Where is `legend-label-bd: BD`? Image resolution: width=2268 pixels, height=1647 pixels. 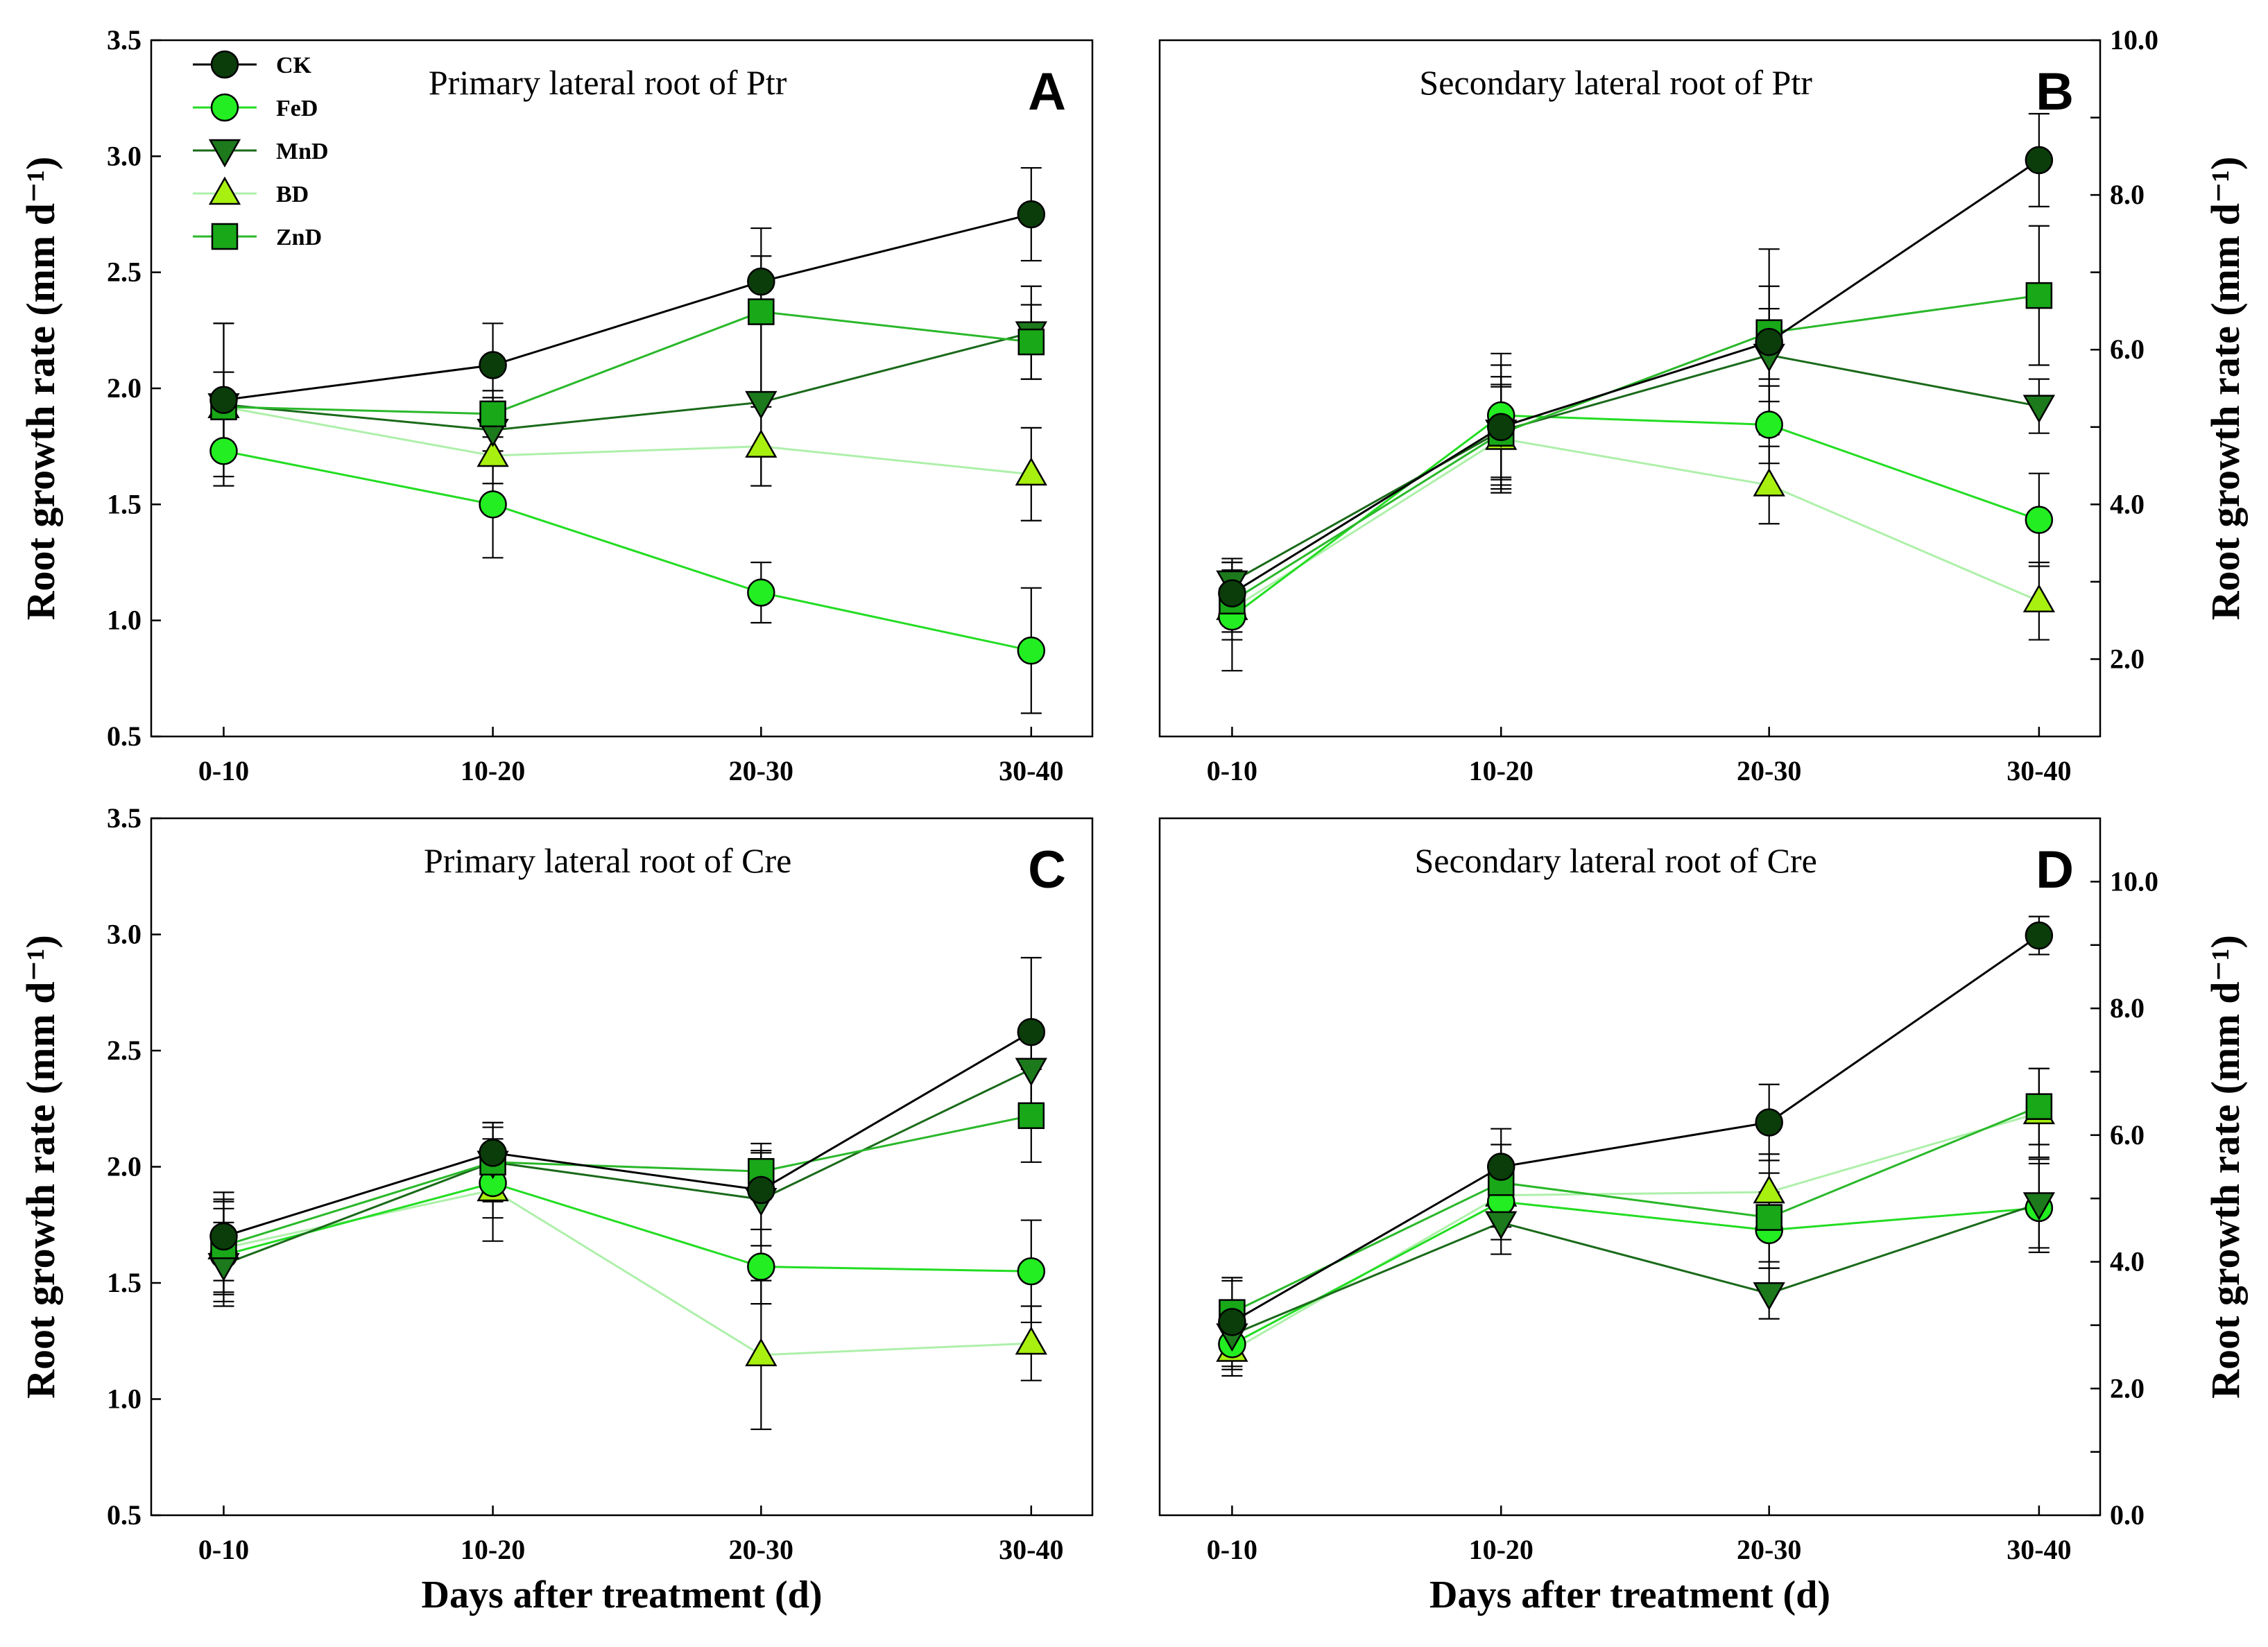
legend-label-bd: BD is located at coordinates (292, 194).